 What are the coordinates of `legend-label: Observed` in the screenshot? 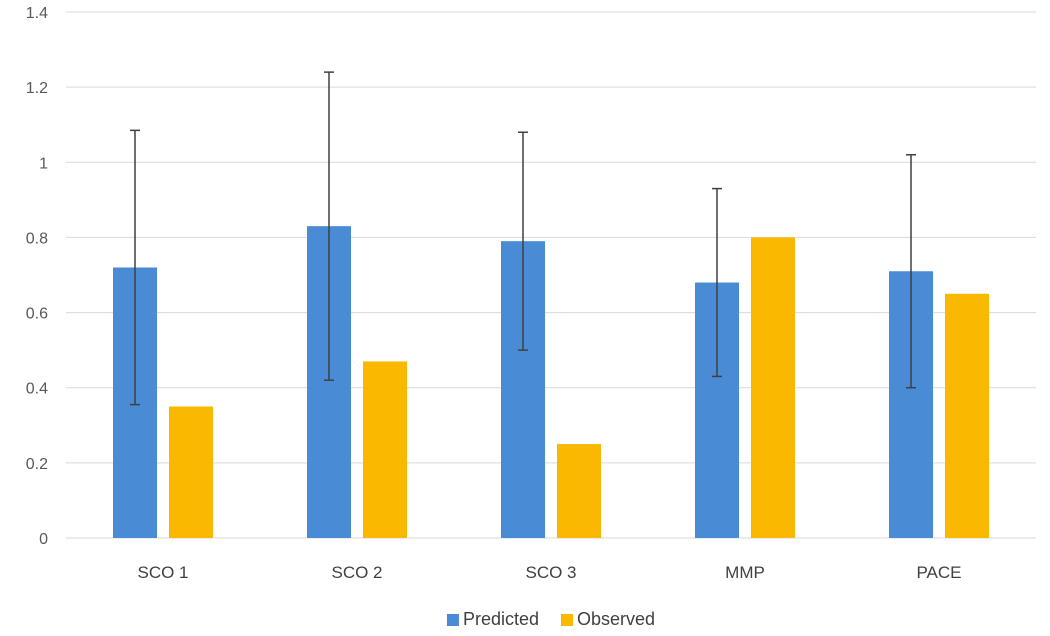 It's located at (616, 619).